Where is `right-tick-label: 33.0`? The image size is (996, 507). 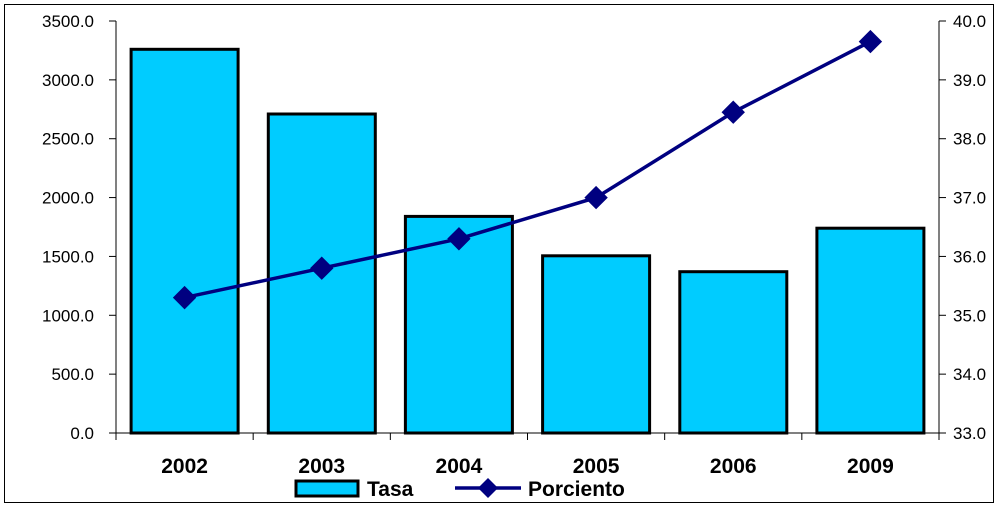
right-tick-label: 33.0 is located at coordinates (969, 433).